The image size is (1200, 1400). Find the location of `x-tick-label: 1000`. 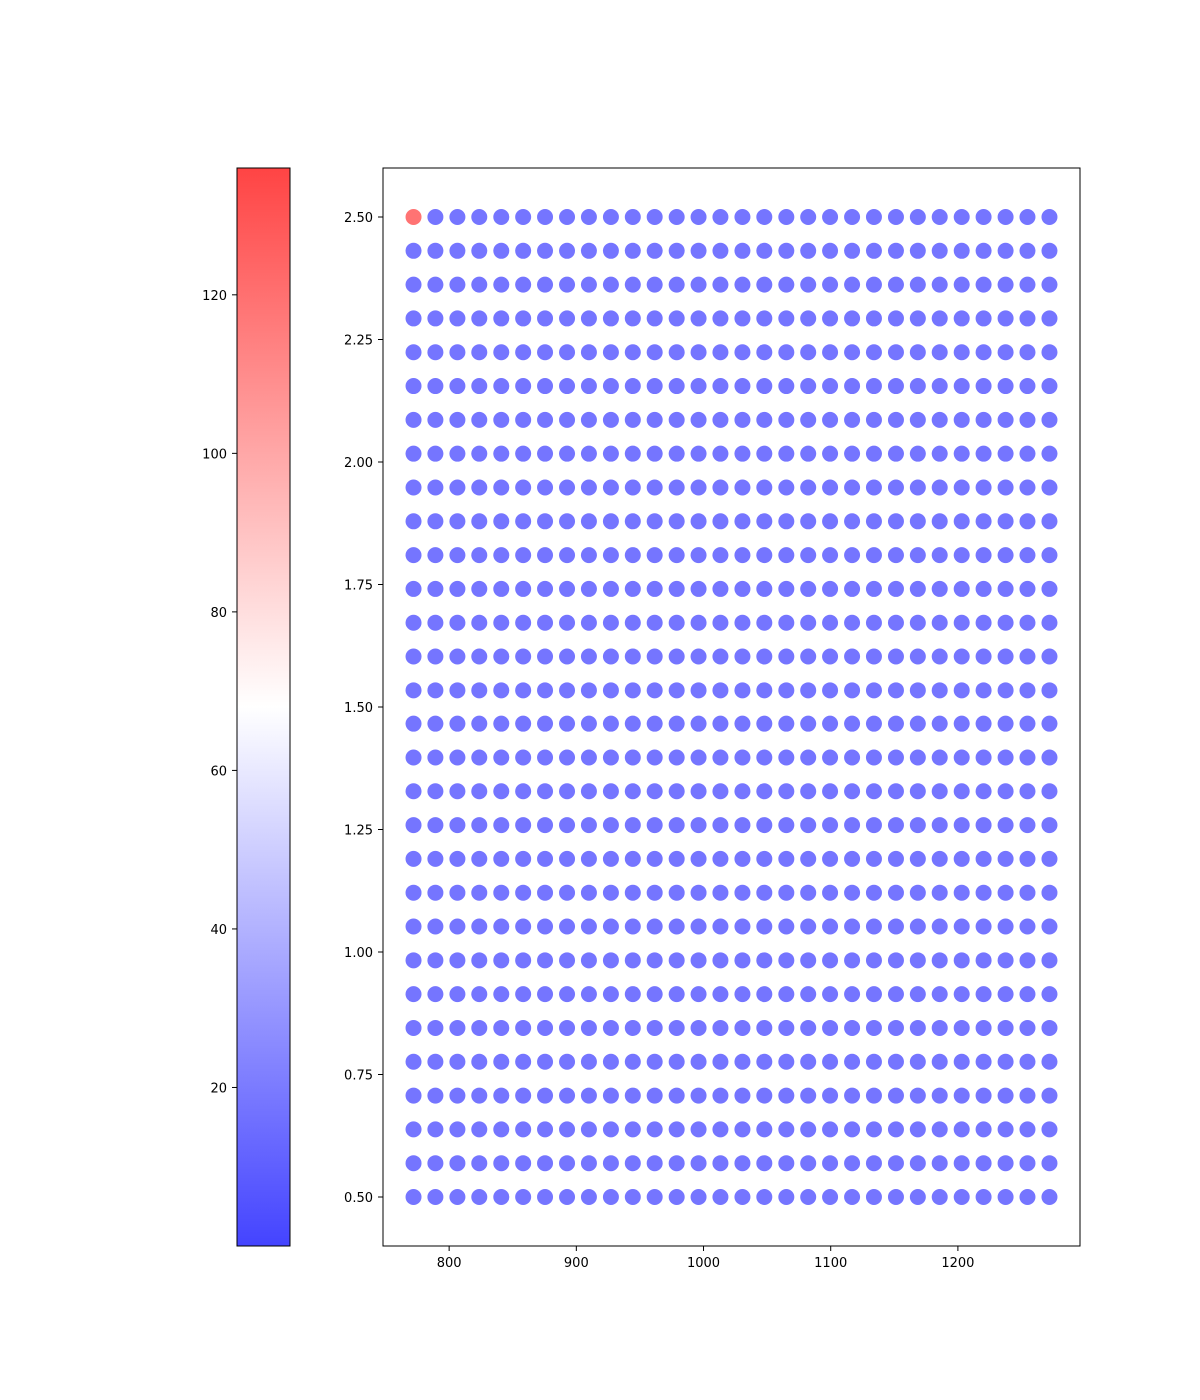

x-tick-label: 1000 is located at coordinates (703, 1263).